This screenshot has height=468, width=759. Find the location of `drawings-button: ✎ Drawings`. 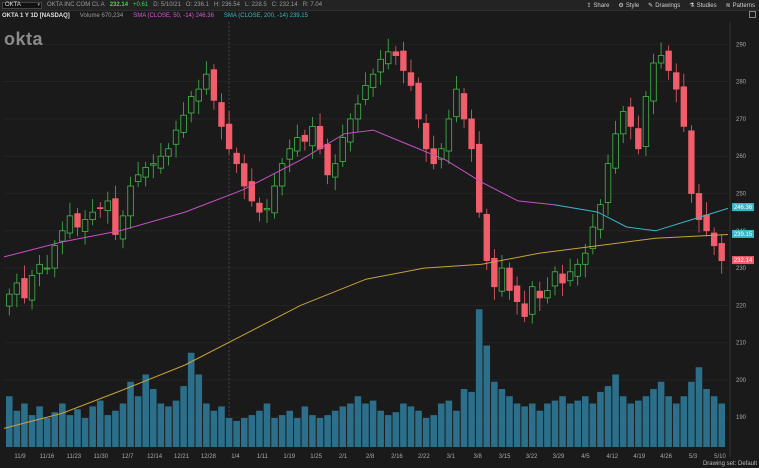

drawings-button: ✎ Drawings is located at coordinates (664, 5).